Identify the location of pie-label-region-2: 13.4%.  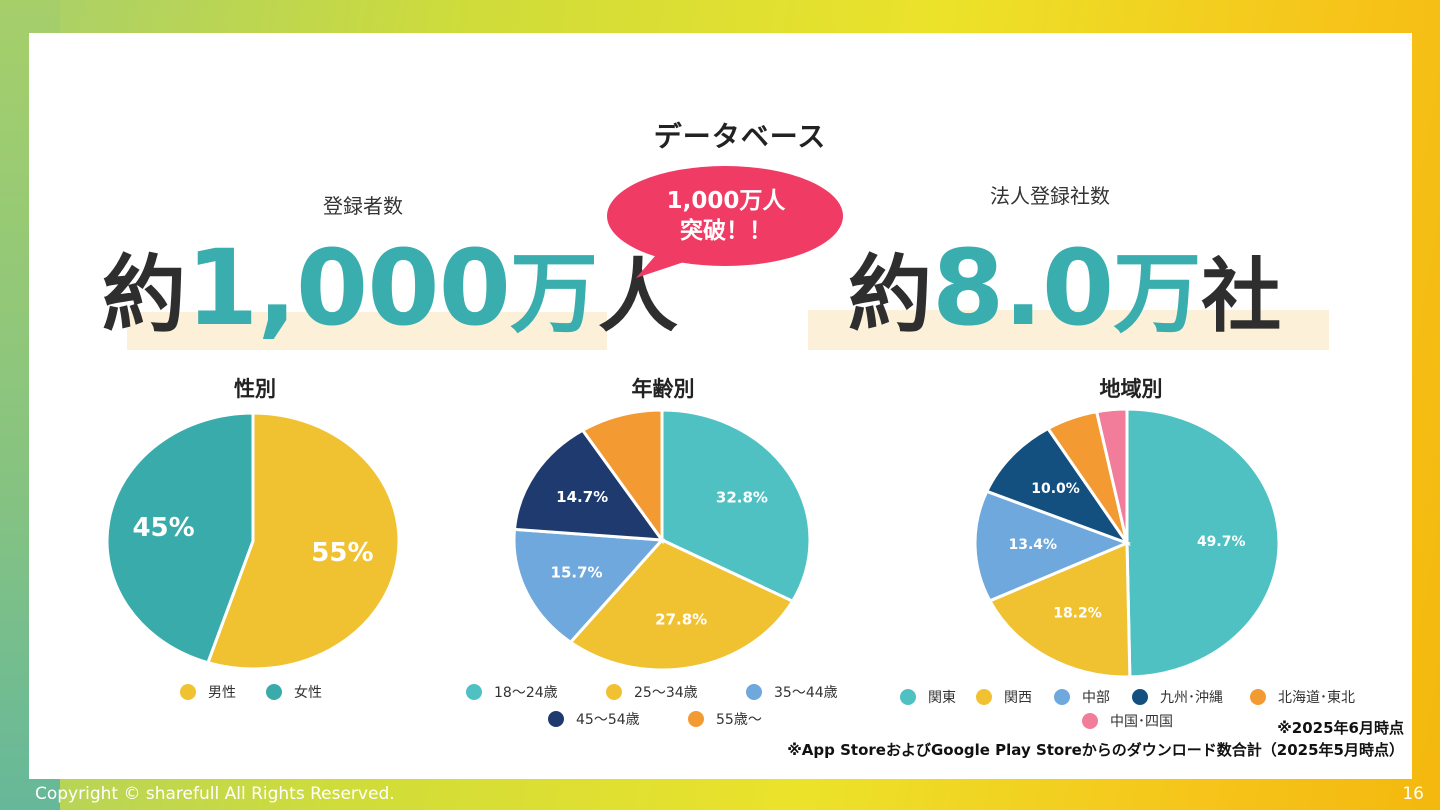
(1033, 545).